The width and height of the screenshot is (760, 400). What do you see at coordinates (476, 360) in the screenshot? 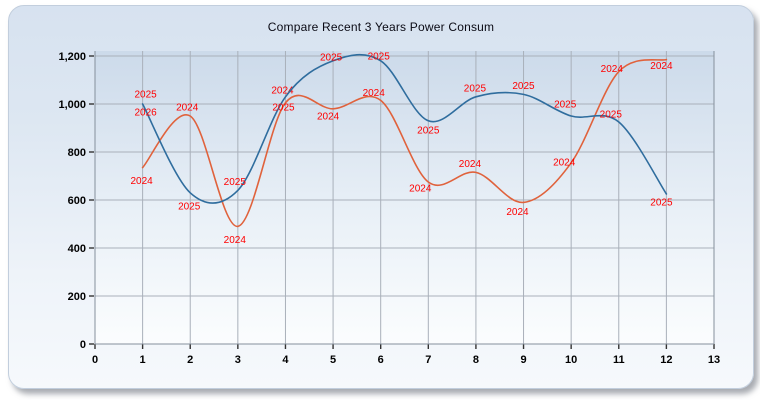
I see `x-axis-tick-label: 8` at bounding box center [476, 360].